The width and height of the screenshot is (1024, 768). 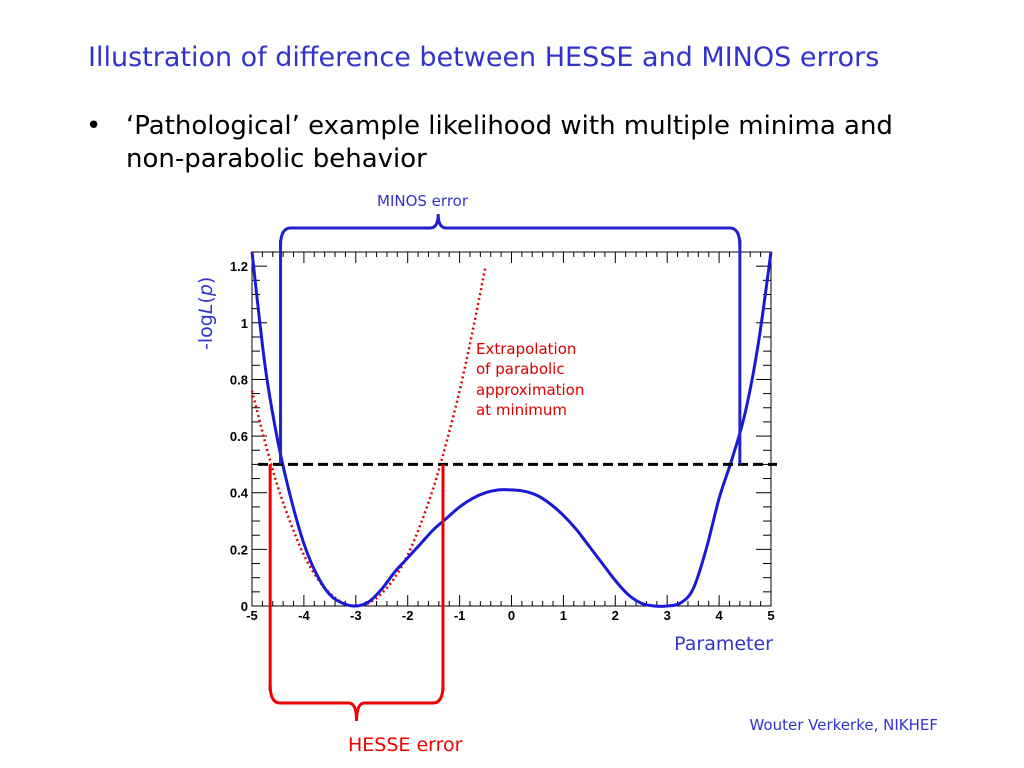 What do you see at coordinates (520, 369) in the screenshot?
I see `parabola-note-line: of parabolic` at bounding box center [520, 369].